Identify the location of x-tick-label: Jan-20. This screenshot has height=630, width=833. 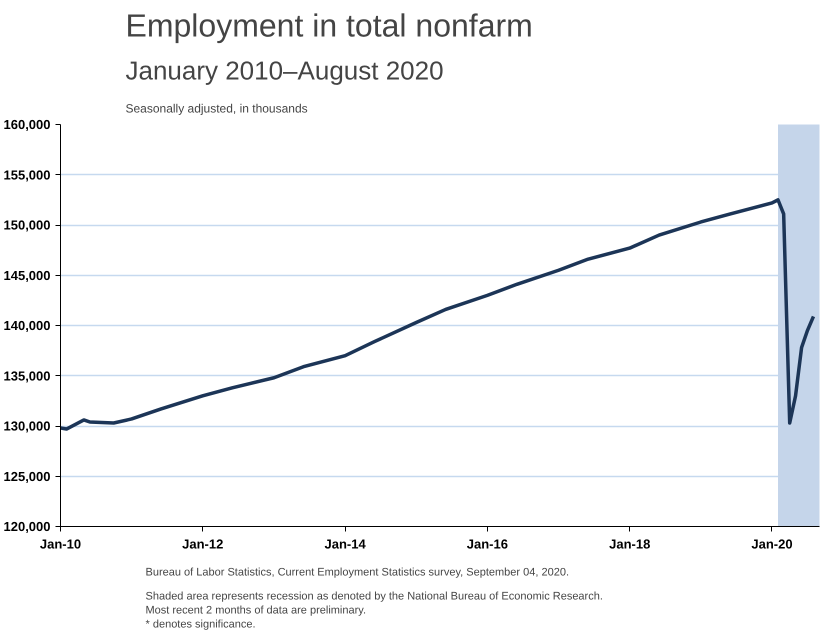
(772, 544).